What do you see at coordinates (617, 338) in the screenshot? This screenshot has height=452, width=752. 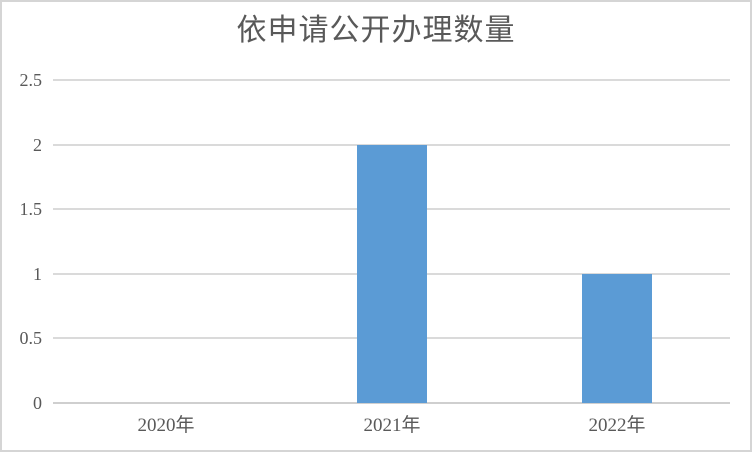 I see `bar-2022年` at bounding box center [617, 338].